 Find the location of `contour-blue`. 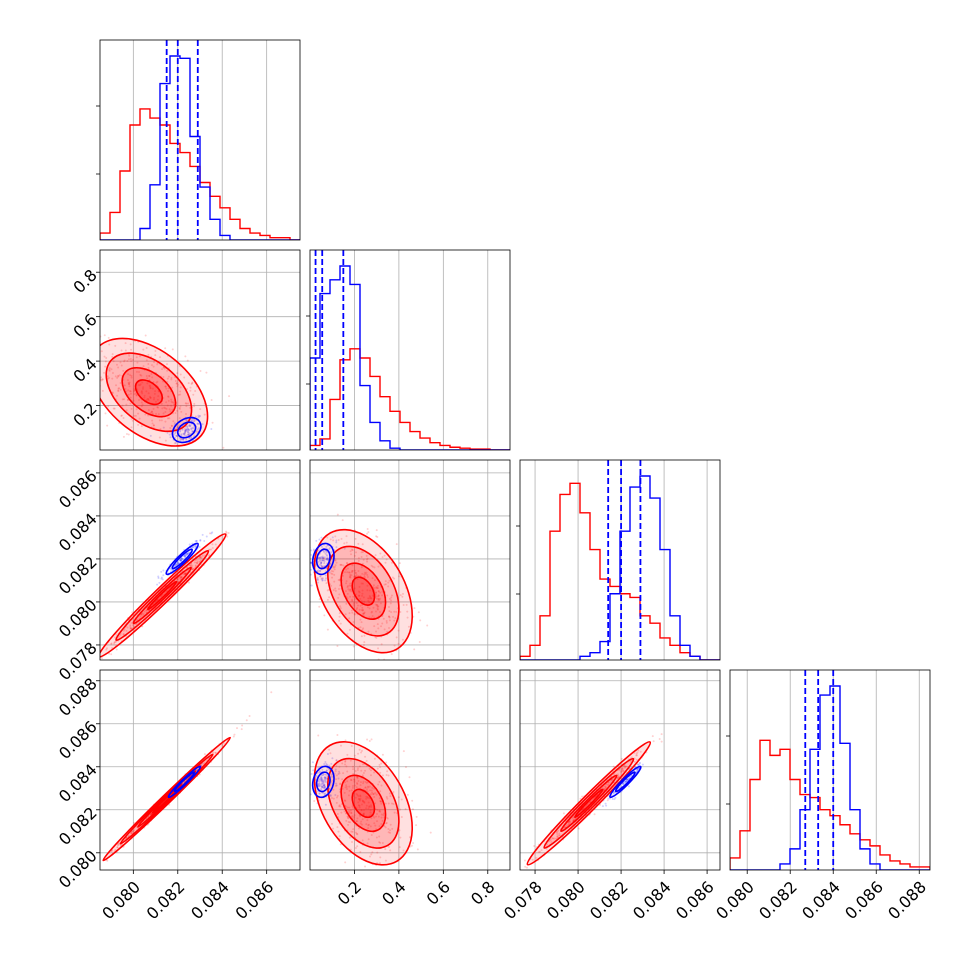

contour-blue is located at coordinates (184, 782).